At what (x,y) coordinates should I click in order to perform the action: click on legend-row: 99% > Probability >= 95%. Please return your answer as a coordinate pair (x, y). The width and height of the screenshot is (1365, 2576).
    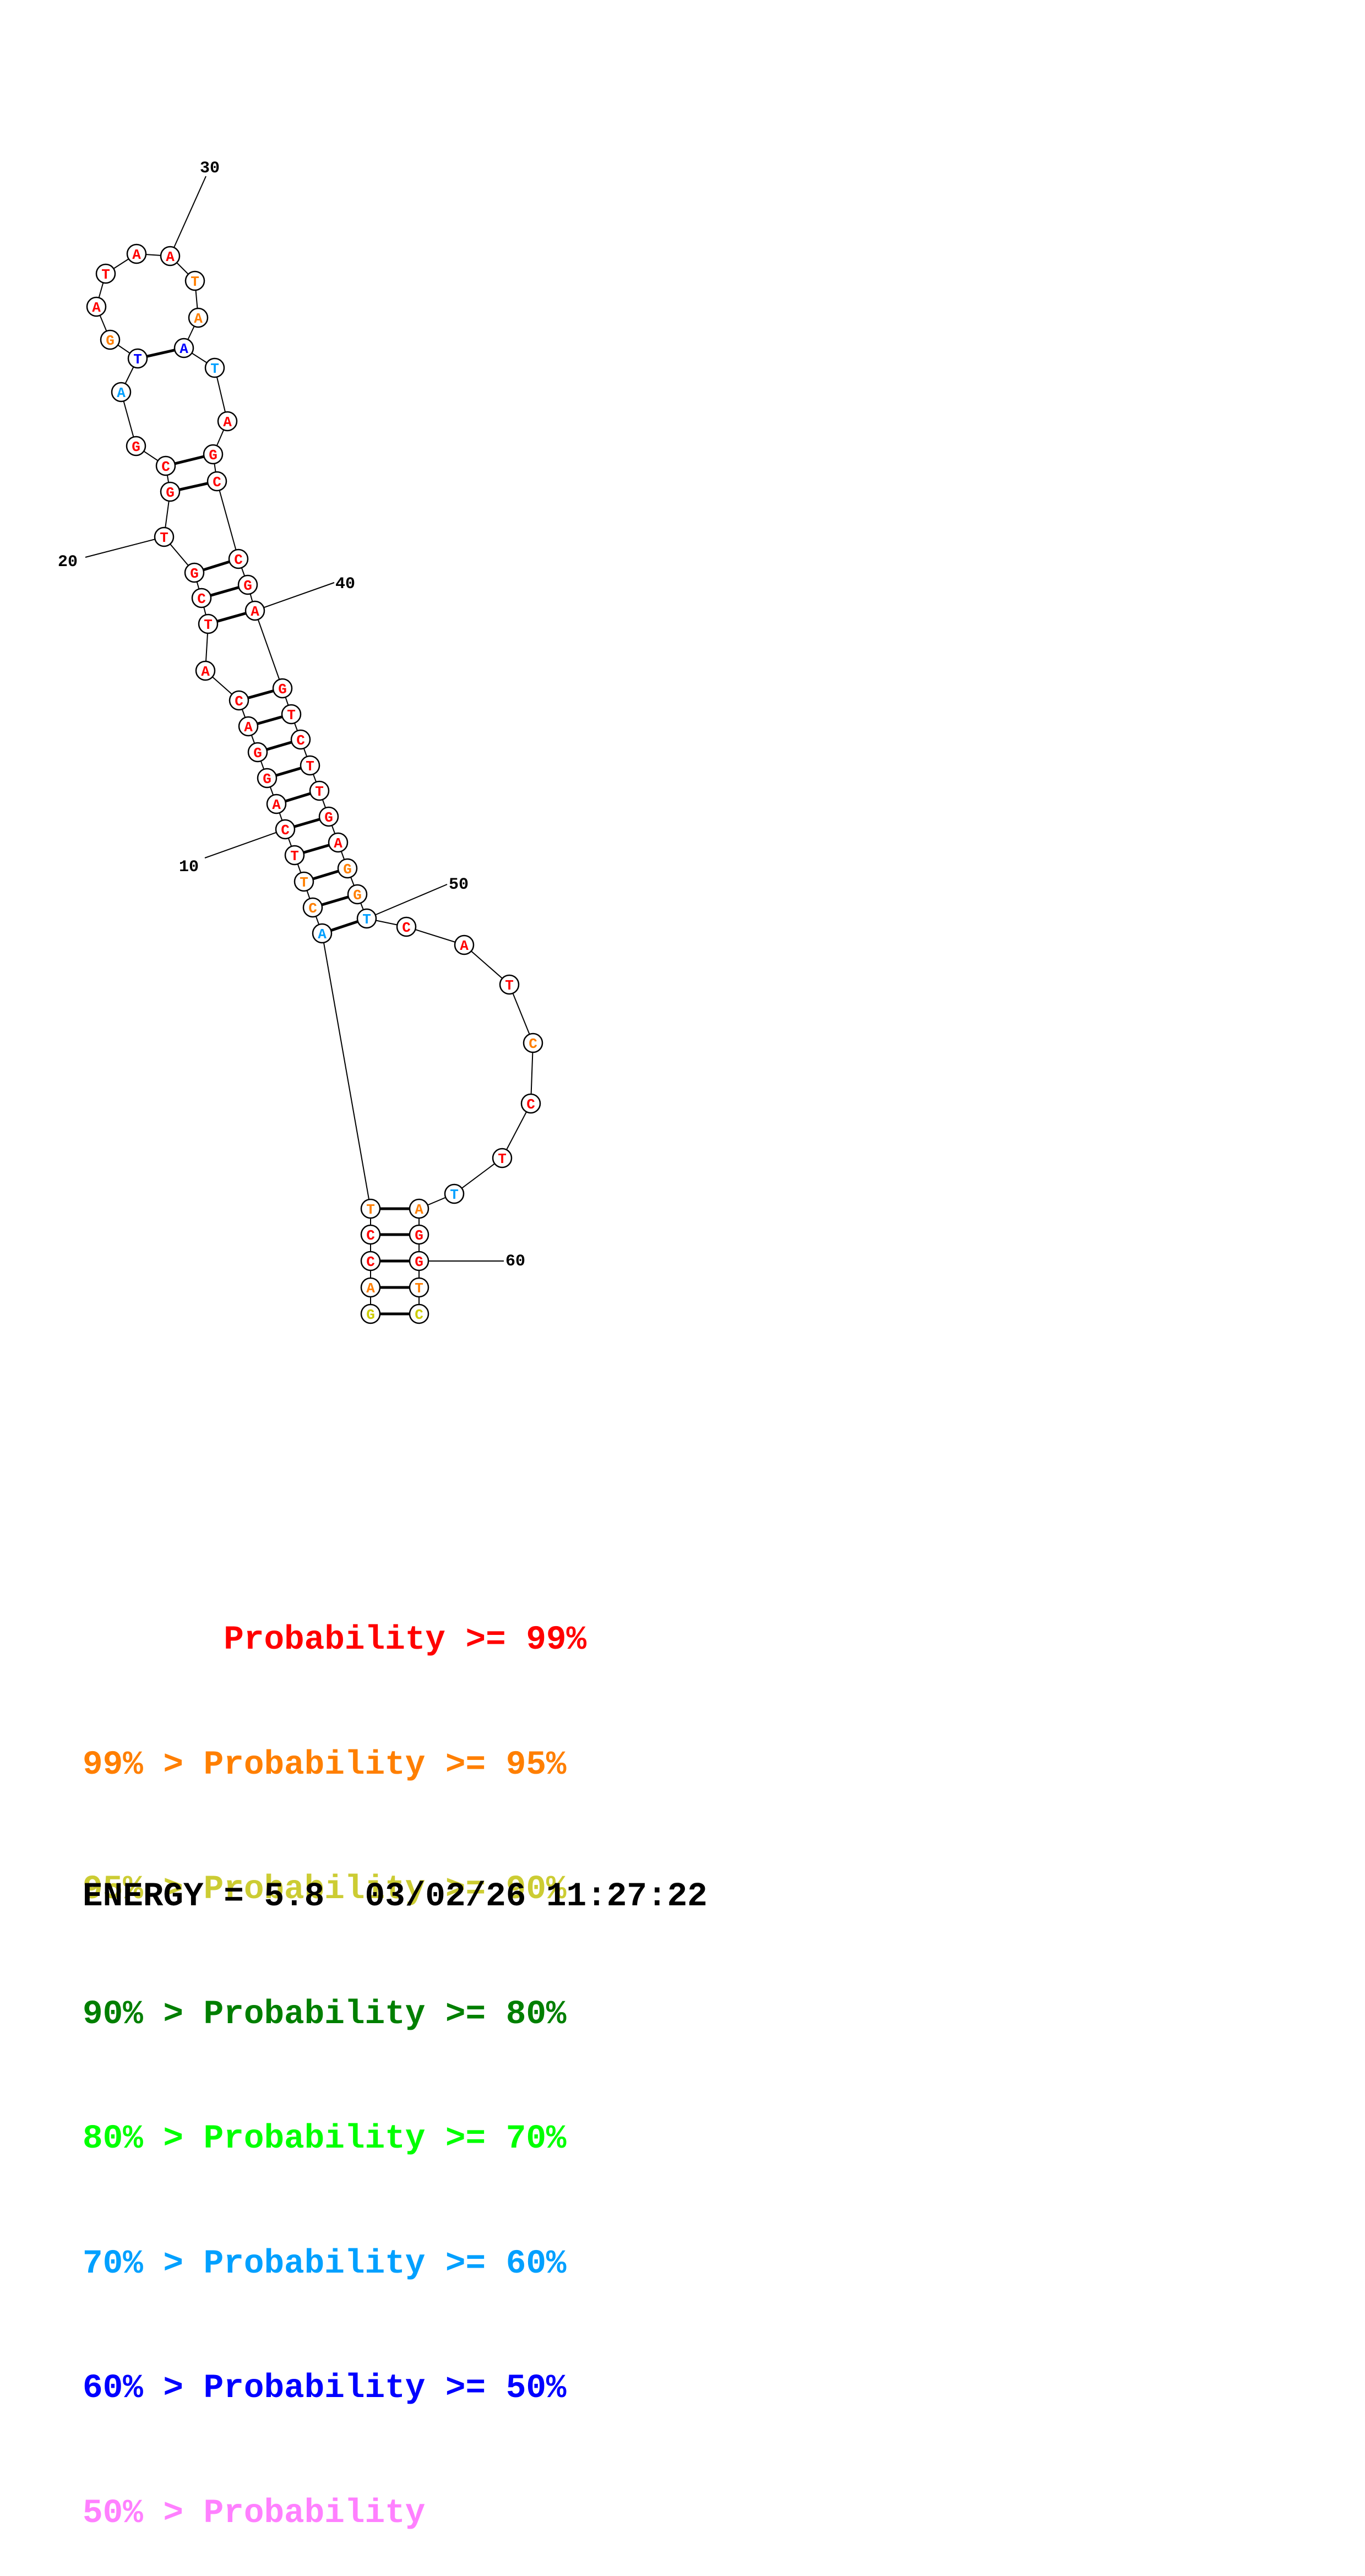
    Looking at the image, I should click on (325, 1765).